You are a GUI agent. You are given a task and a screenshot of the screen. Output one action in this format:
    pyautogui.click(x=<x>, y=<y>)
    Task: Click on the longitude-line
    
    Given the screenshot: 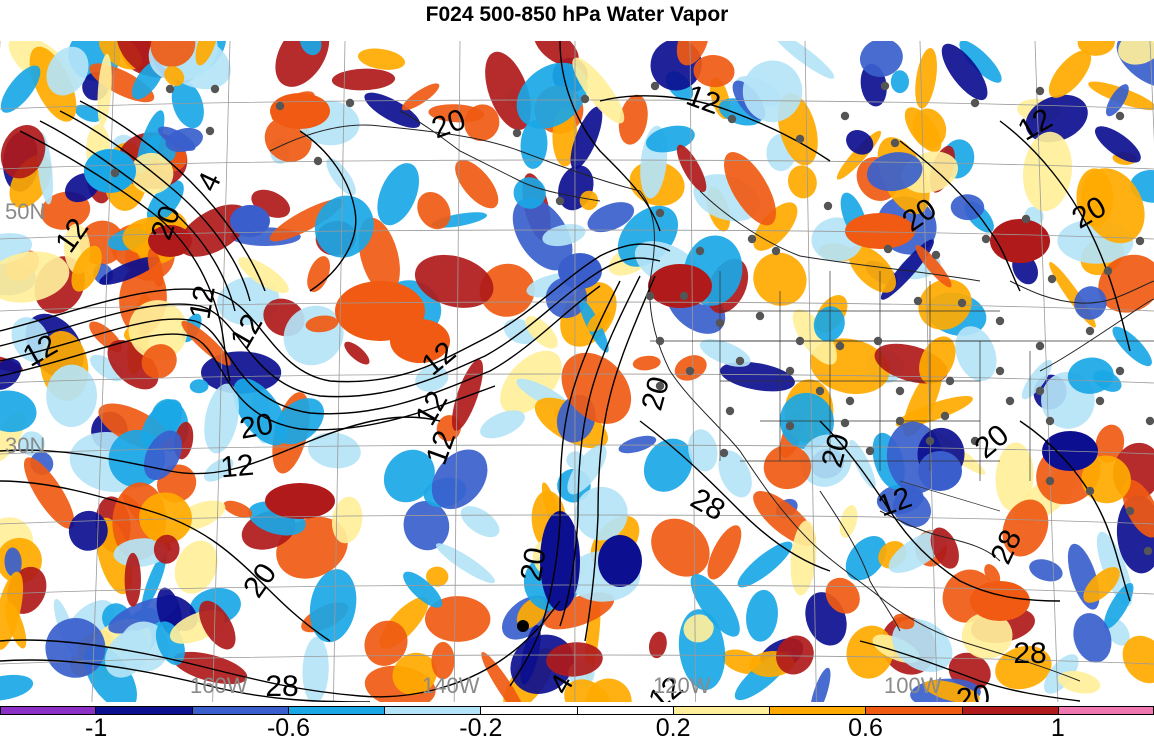 What is the action you would take?
    pyautogui.click(x=1152, y=371)
    